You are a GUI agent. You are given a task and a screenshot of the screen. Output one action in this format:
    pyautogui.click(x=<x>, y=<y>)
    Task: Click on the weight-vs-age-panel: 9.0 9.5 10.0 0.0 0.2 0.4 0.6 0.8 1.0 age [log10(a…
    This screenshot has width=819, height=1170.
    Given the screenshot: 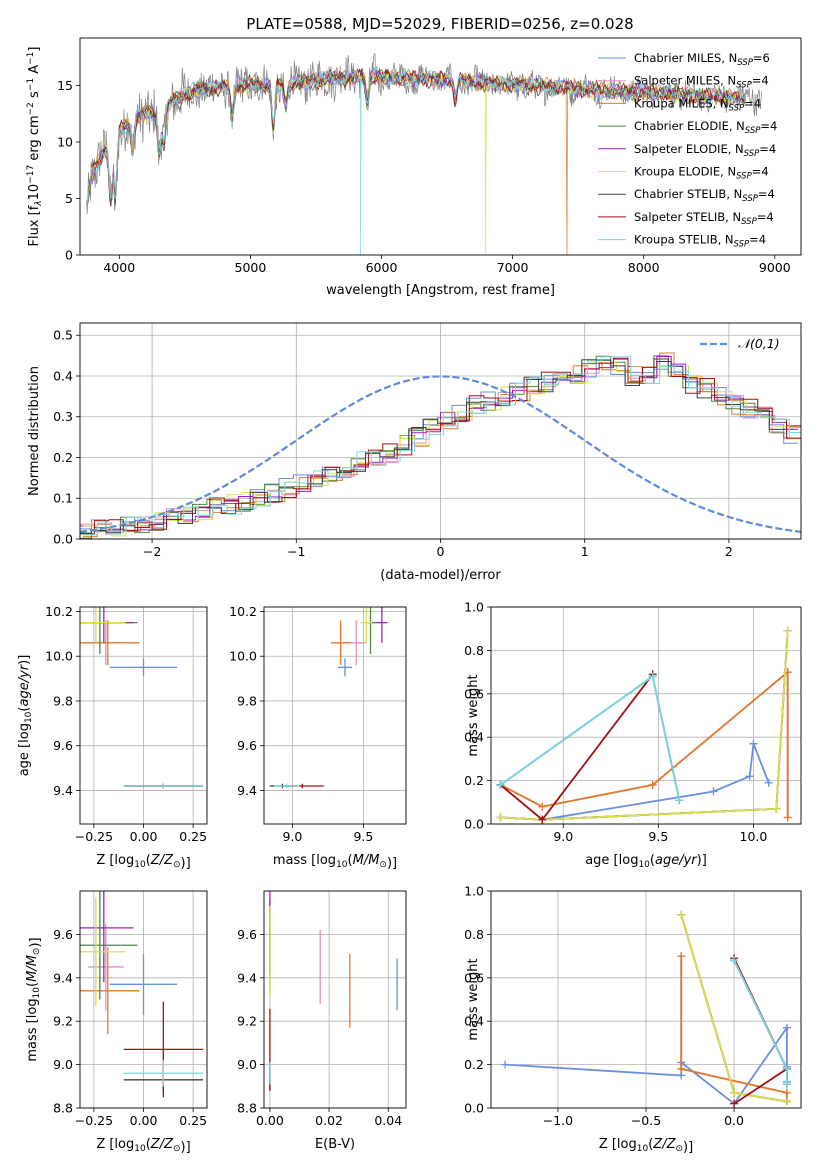 What is the action you would take?
    pyautogui.click(x=633, y=735)
    